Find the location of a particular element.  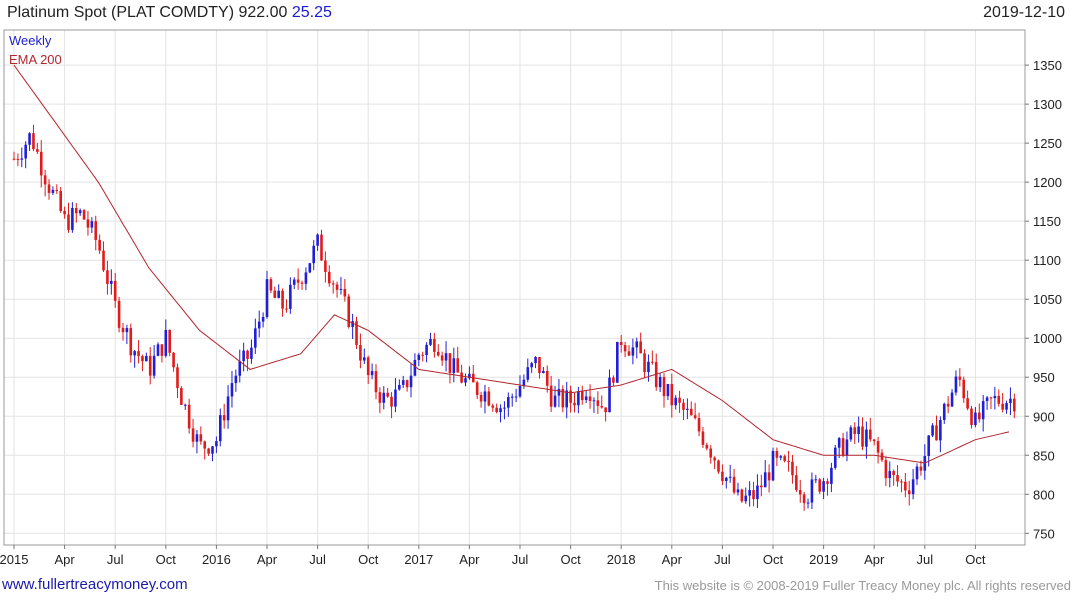

y-tick-label: 900 is located at coordinates (1044, 416).